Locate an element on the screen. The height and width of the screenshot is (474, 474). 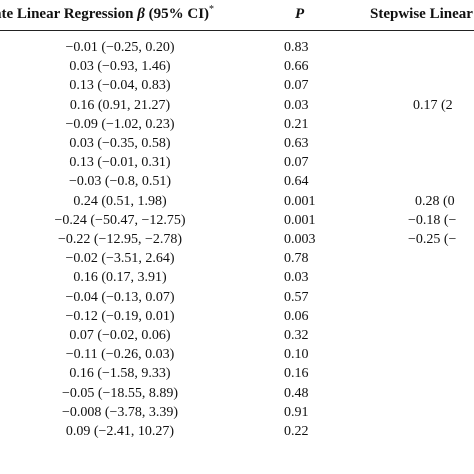
table-row: 0.07 (−0.02, 0.06) 0.32 is located at coordinates (237, 335).